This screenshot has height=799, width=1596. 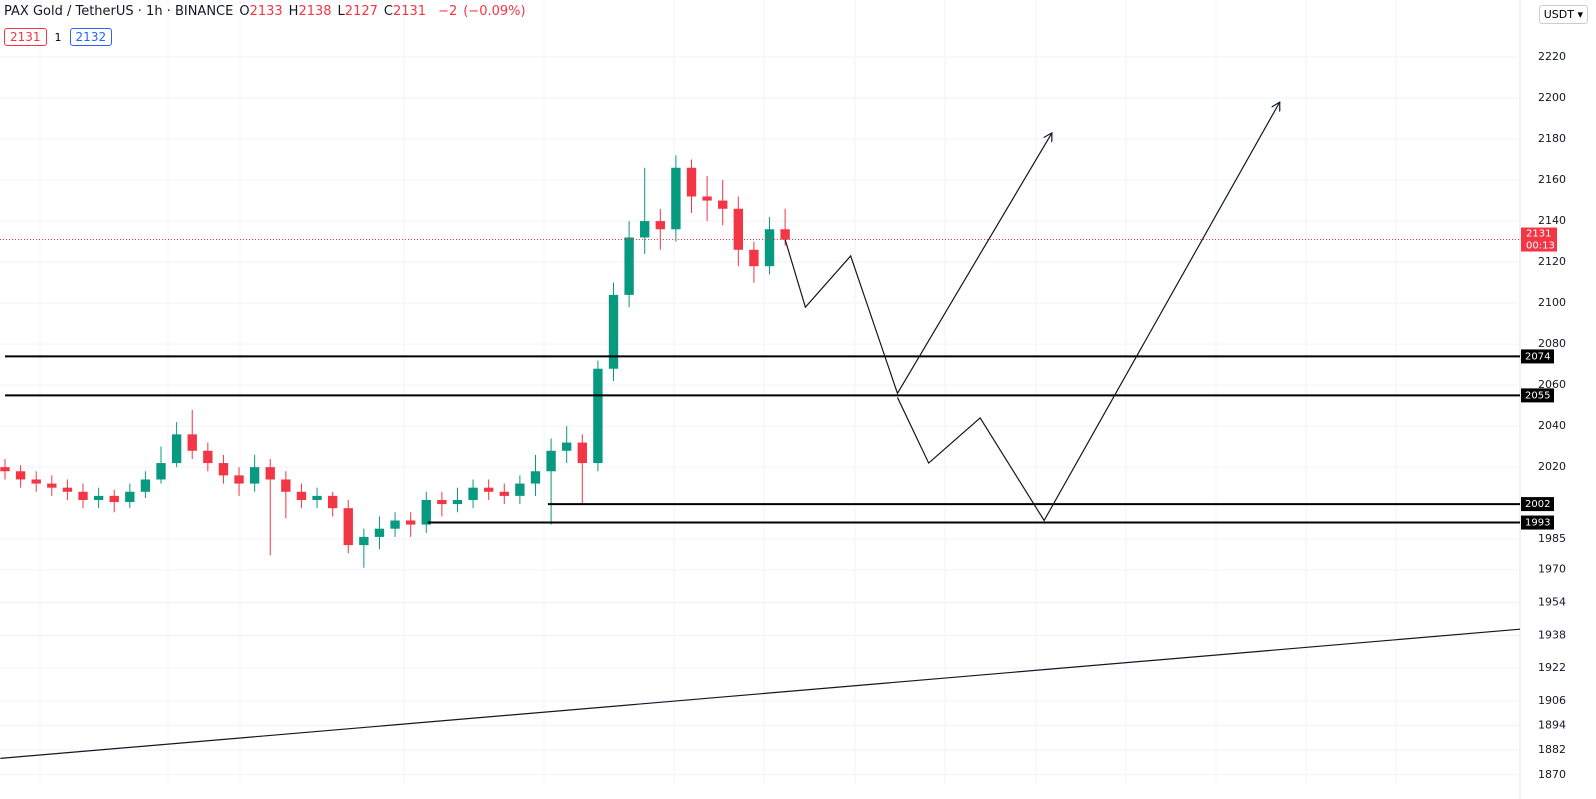 What do you see at coordinates (119, 11) in the screenshot?
I see `symbol: PAX Gold / TetherUS · 1h · BINANCE` at bounding box center [119, 11].